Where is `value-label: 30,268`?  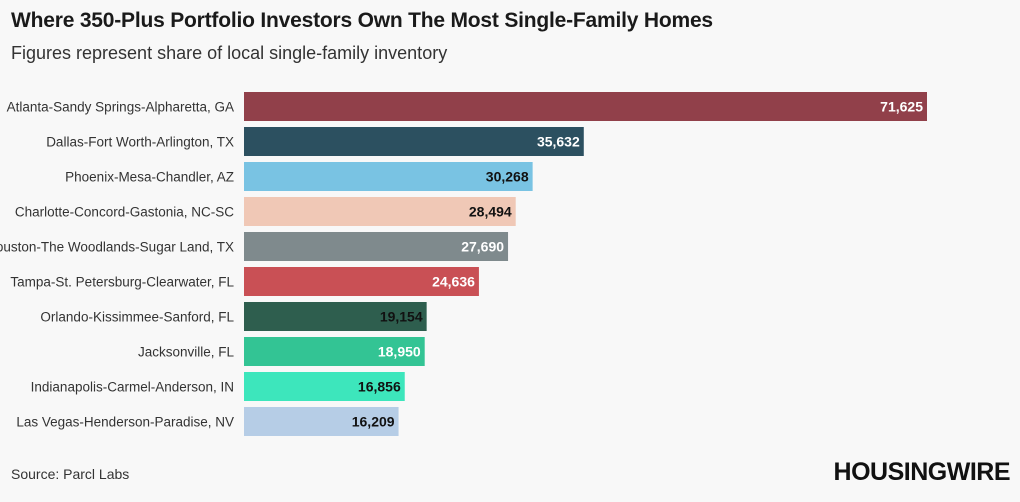 value-label: 30,268 is located at coordinates (507, 177).